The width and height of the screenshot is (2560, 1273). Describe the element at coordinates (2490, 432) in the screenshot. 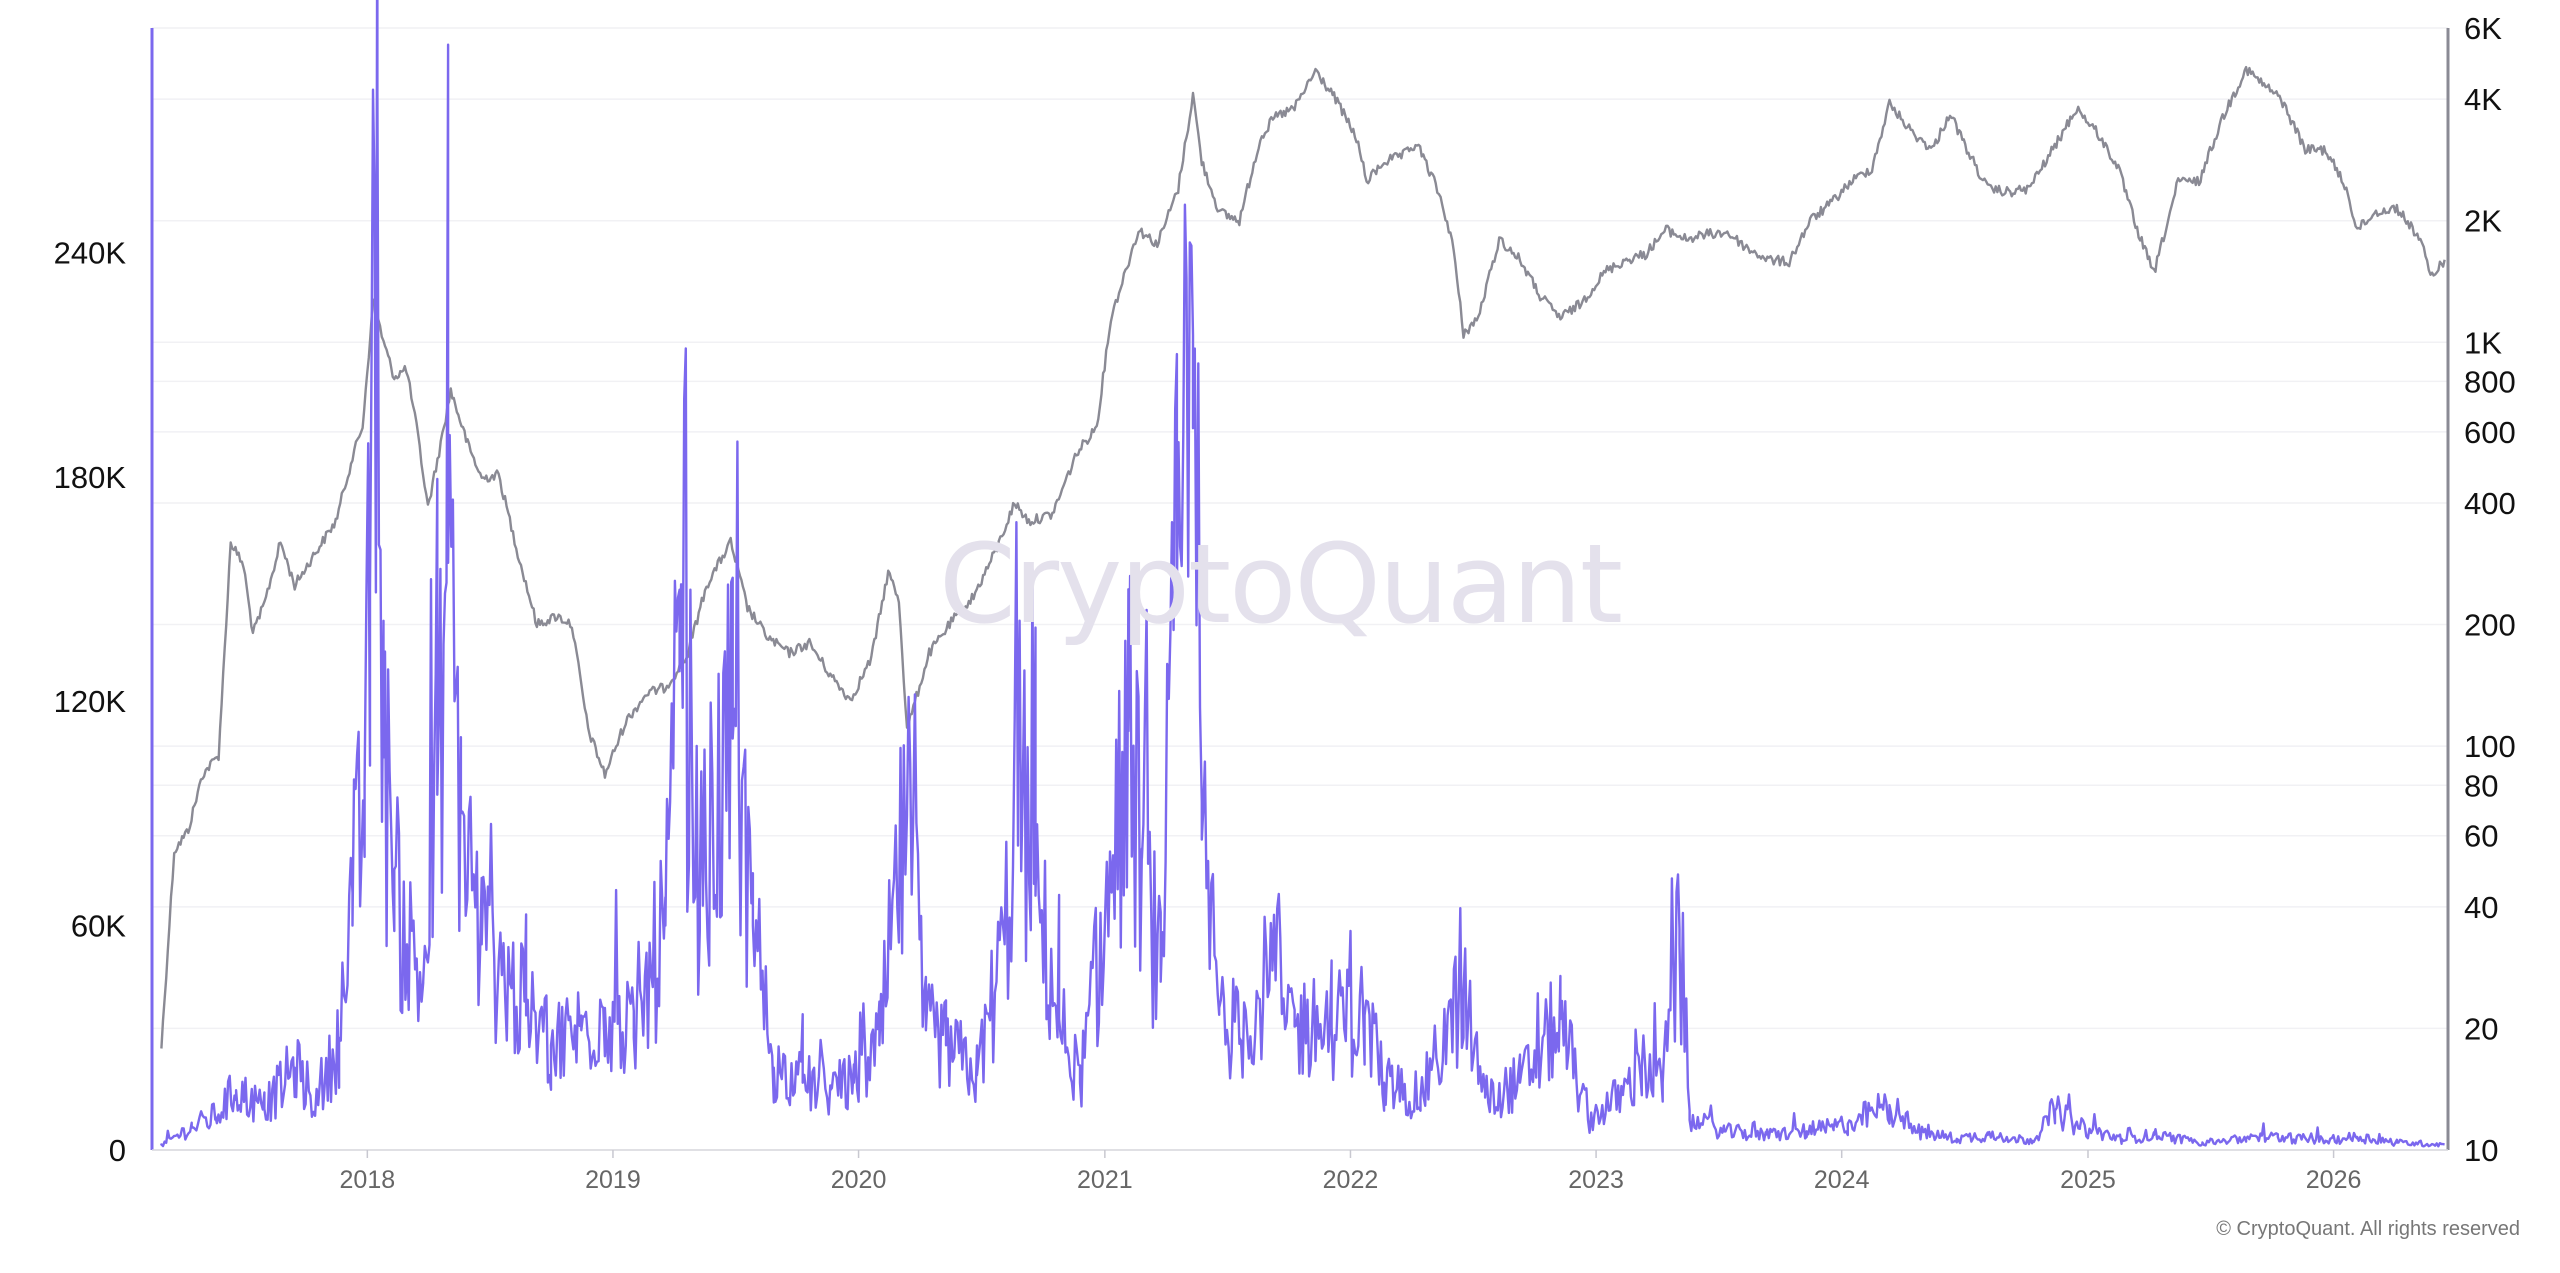

I see `right-tick-label: 600` at that location.